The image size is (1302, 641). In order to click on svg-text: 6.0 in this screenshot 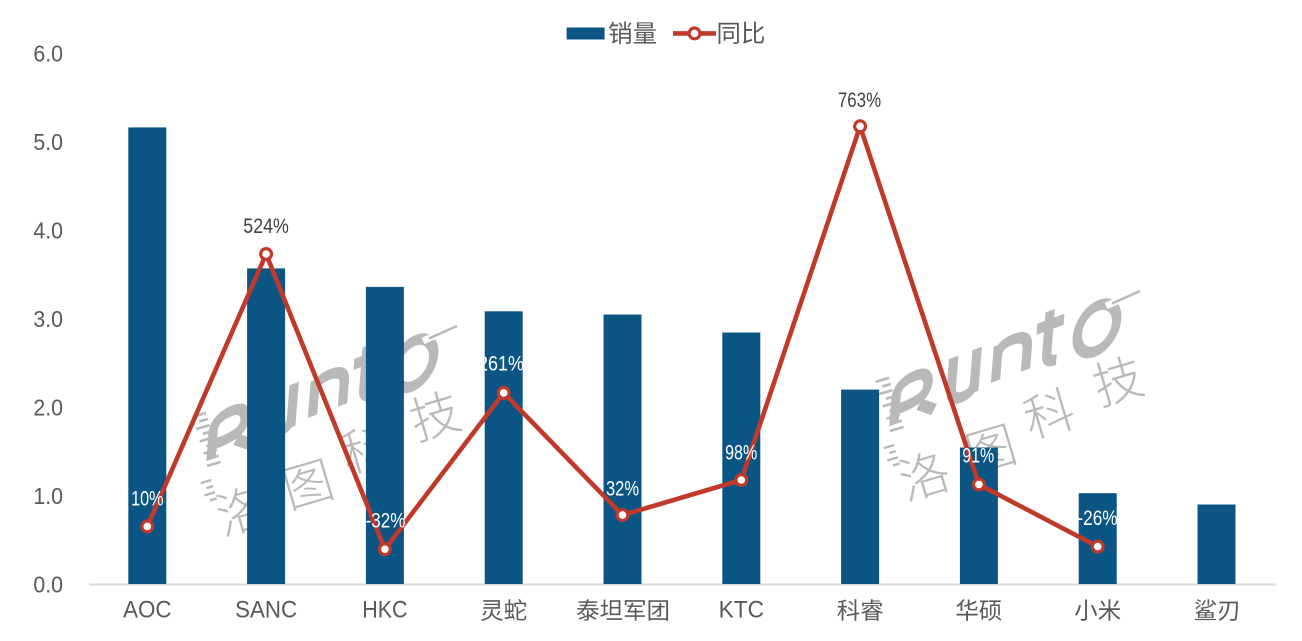, I will do `click(48, 53)`.